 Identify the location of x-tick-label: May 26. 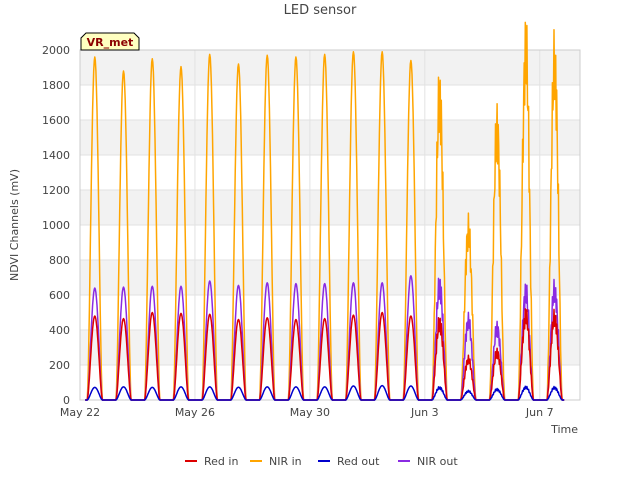
(195, 412).